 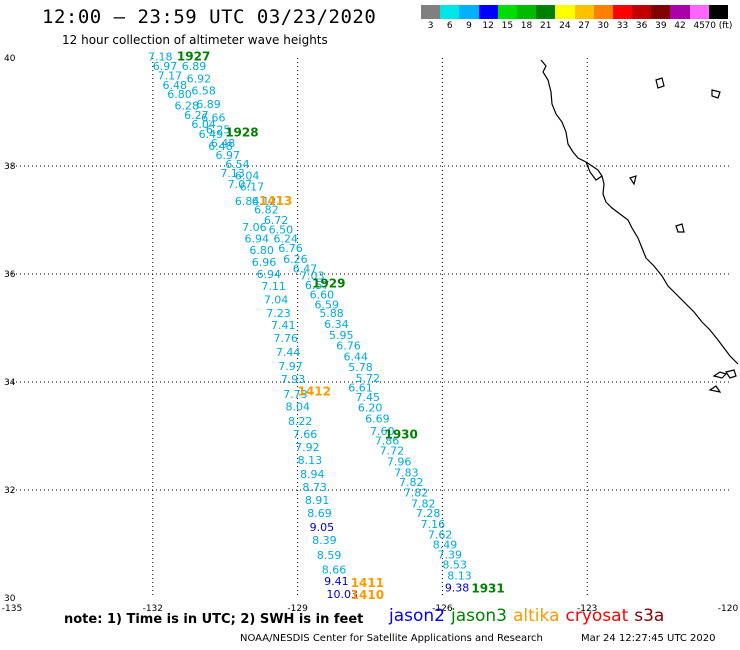 I want to click on color-scale: 3 6 9 12 15 18 21 24 27 30 33 36 39 42 45 70 (ft), so click(x=576, y=19).